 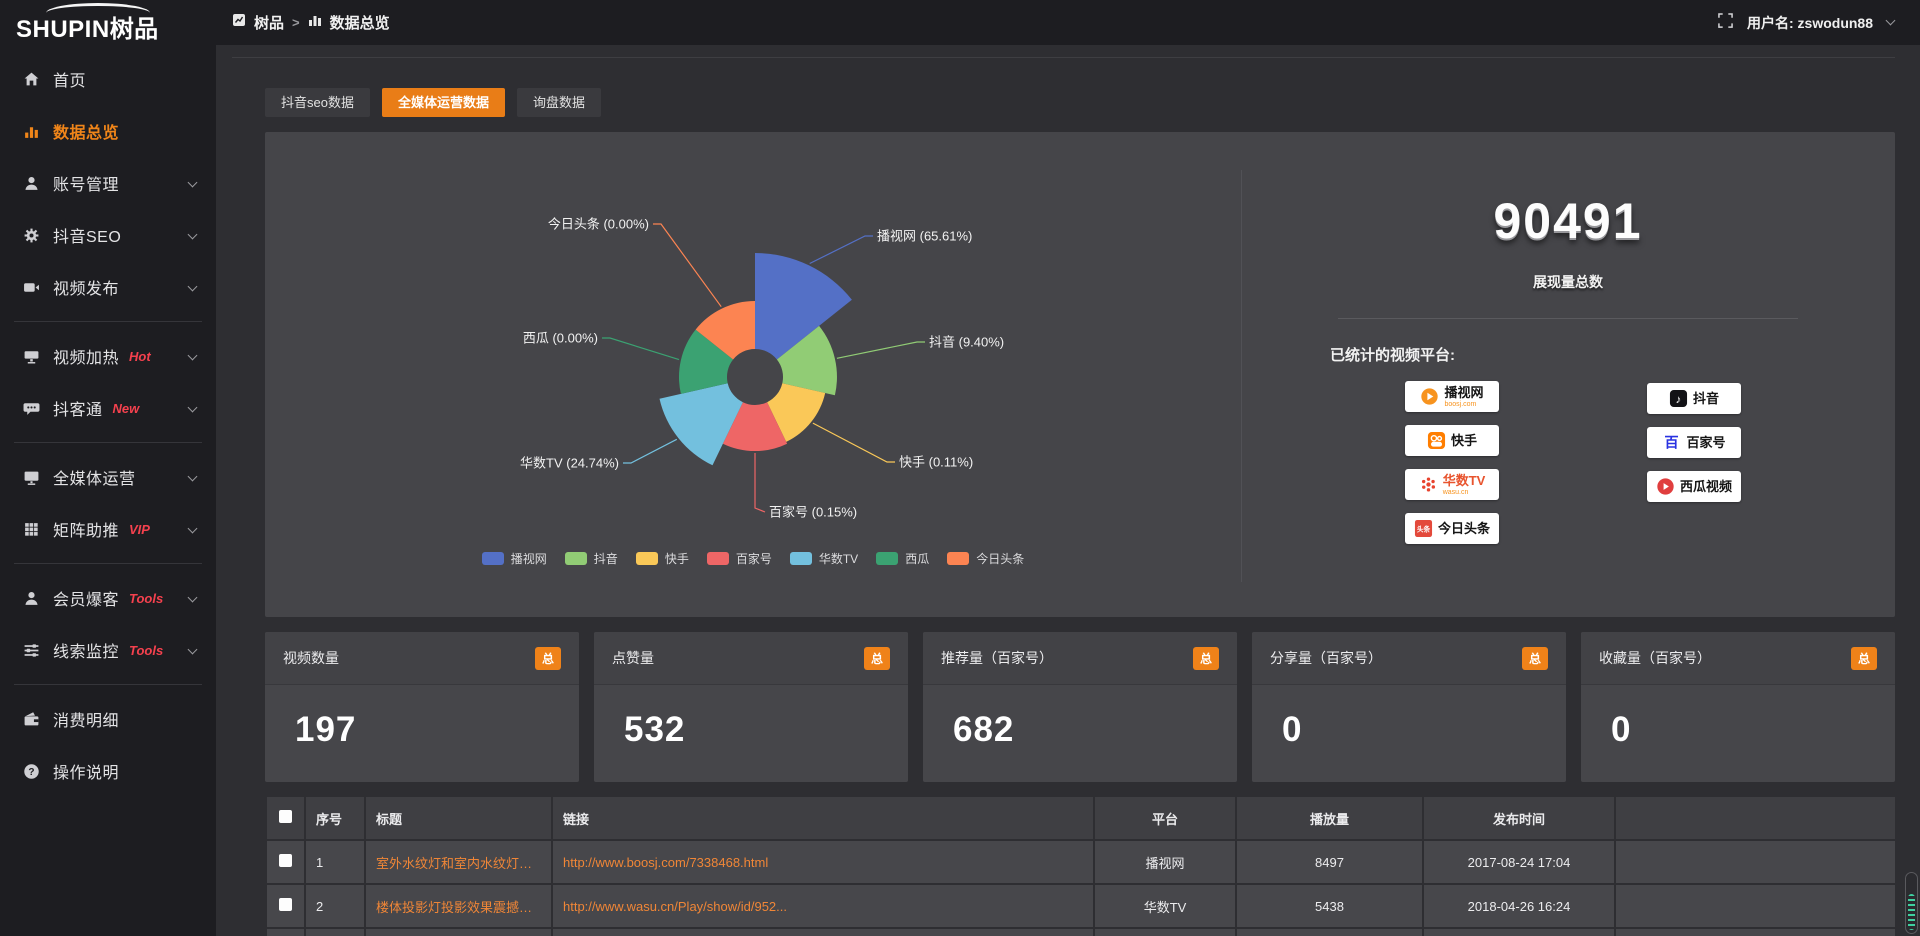 What do you see at coordinates (676, 559) in the screenshot?
I see `legend-label: 快手` at bounding box center [676, 559].